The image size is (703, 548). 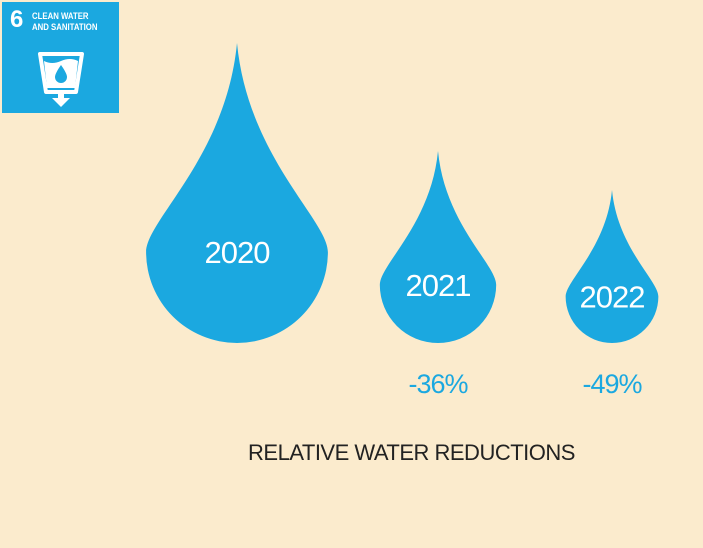 What do you see at coordinates (612, 297) in the screenshot?
I see `drop-label-2022: 2022` at bounding box center [612, 297].